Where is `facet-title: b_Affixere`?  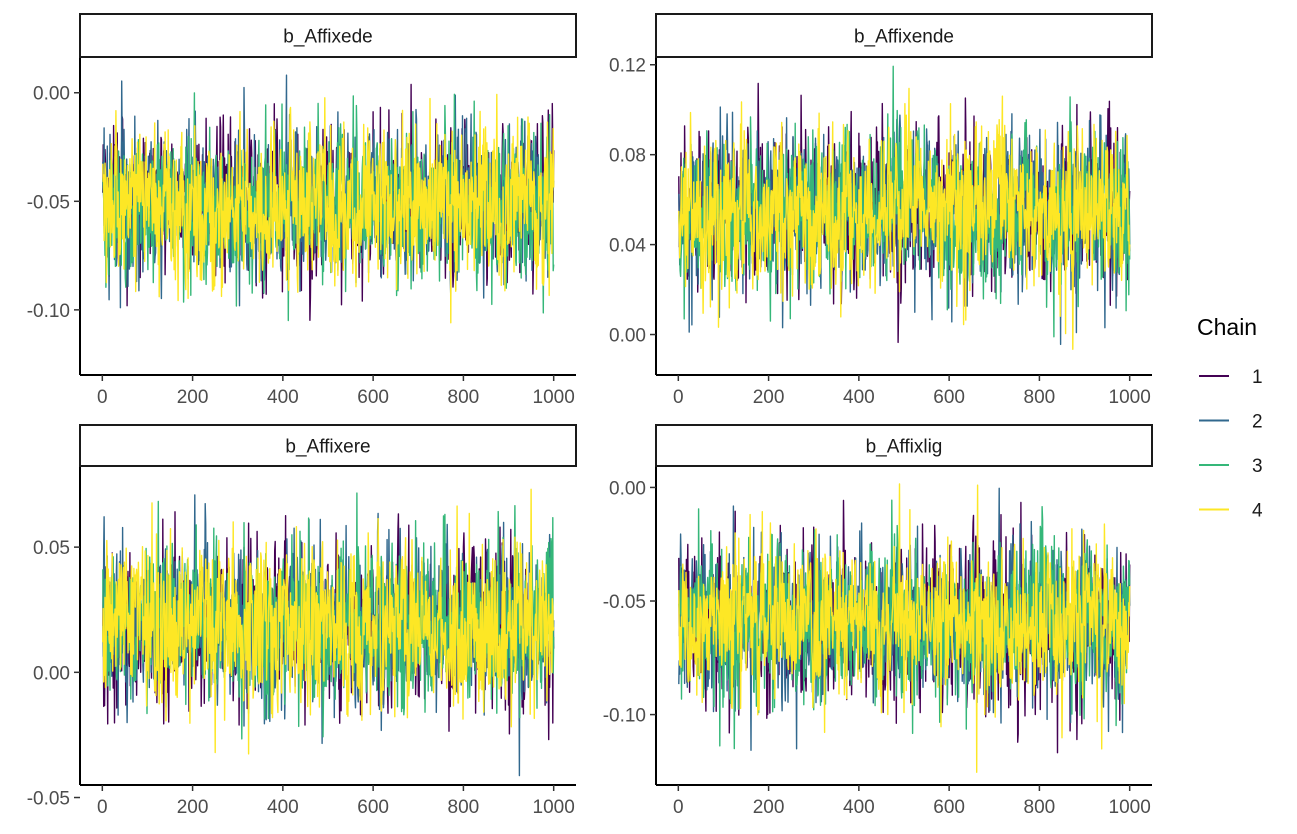
facet-title: b_Affixere is located at coordinates (327, 447).